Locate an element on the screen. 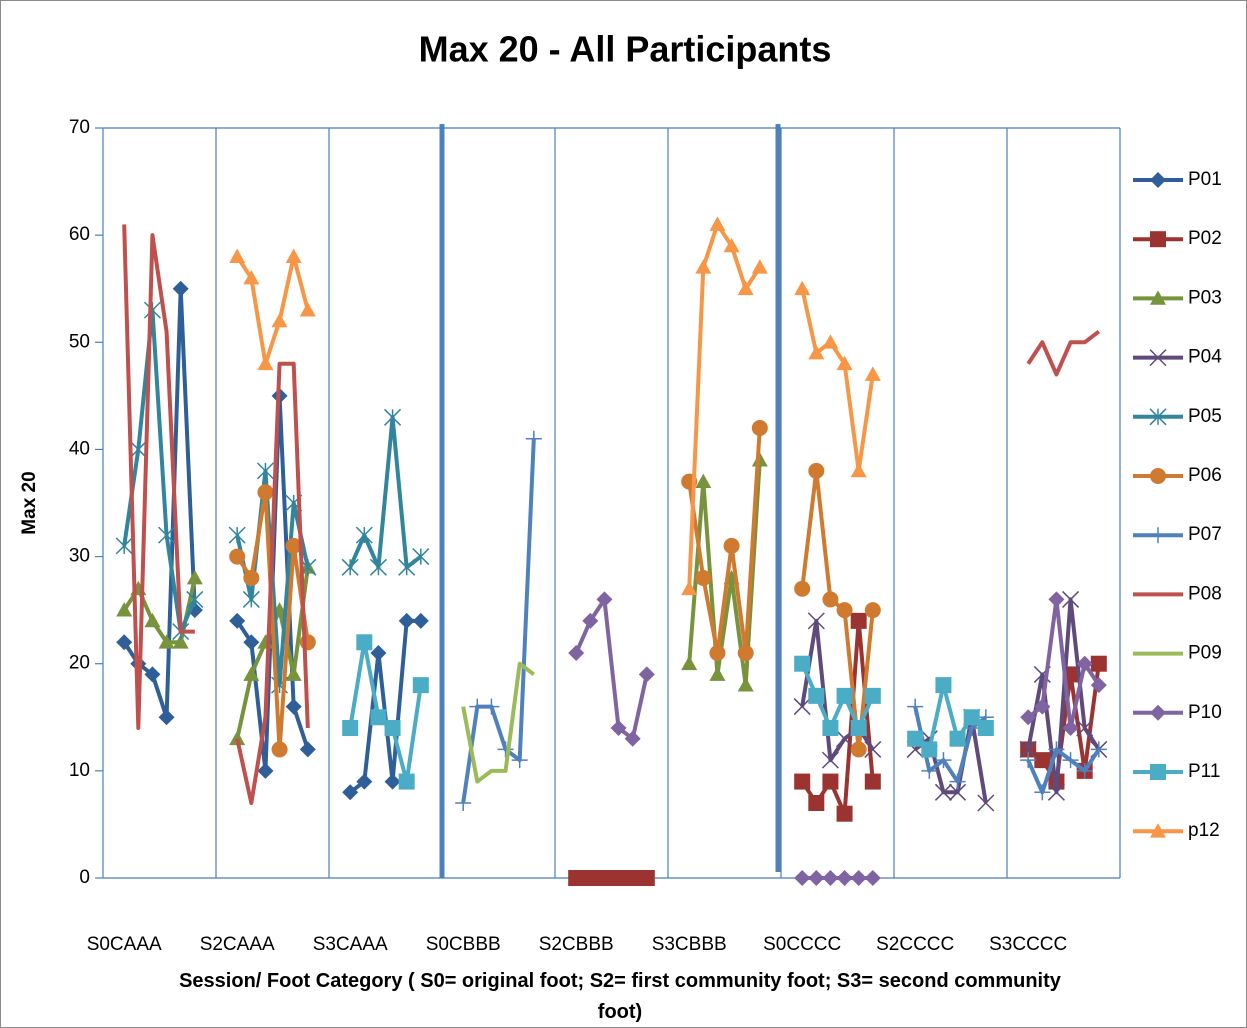 The height and width of the screenshot is (1028, 1247). legend-label: P05 is located at coordinates (1205, 416).